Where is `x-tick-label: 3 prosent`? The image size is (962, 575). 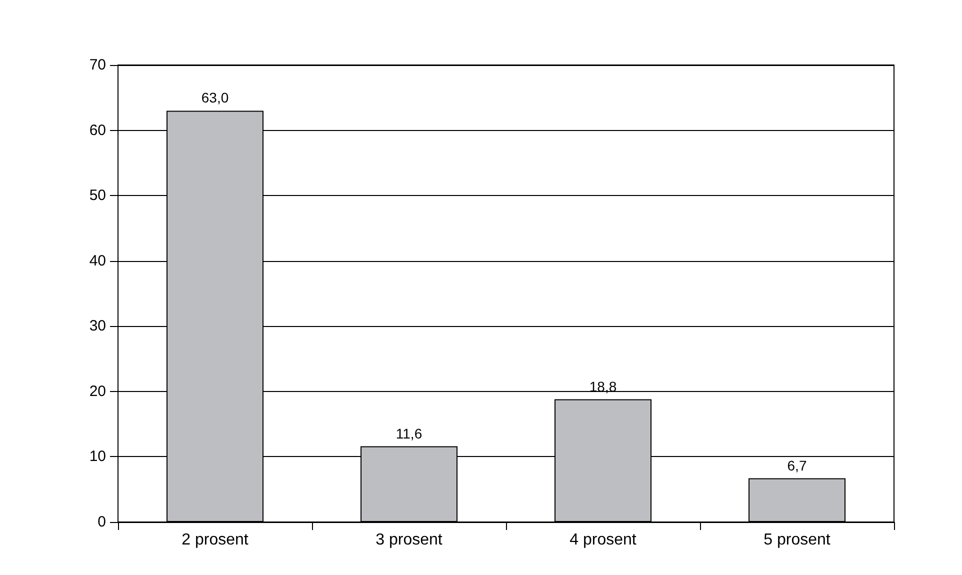
x-tick-label: 3 prosent is located at coordinates (409, 540).